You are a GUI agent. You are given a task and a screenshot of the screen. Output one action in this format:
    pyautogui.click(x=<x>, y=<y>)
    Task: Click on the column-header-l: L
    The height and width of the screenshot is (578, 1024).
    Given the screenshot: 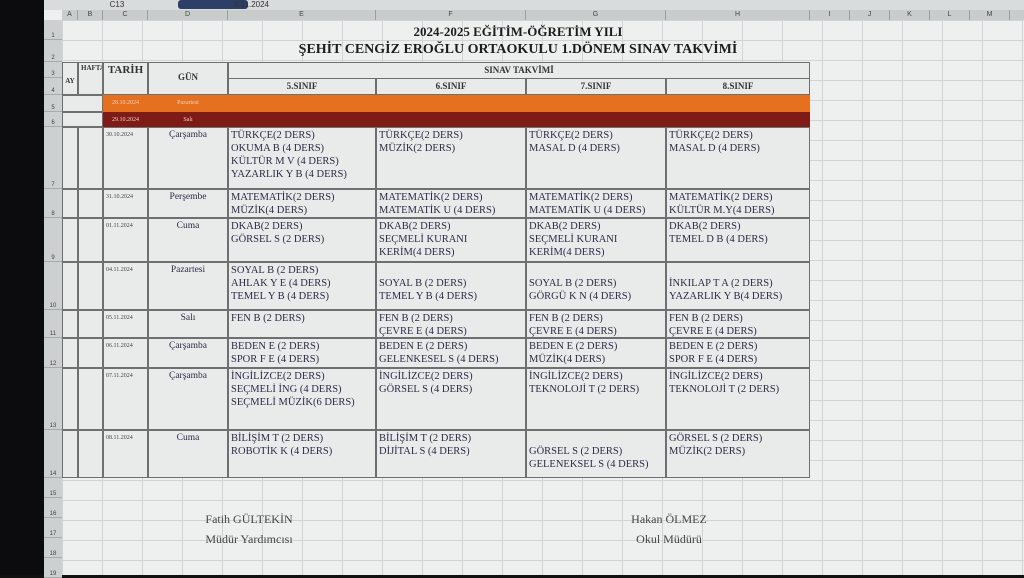 What is the action you would take?
    pyautogui.click(x=950, y=15)
    